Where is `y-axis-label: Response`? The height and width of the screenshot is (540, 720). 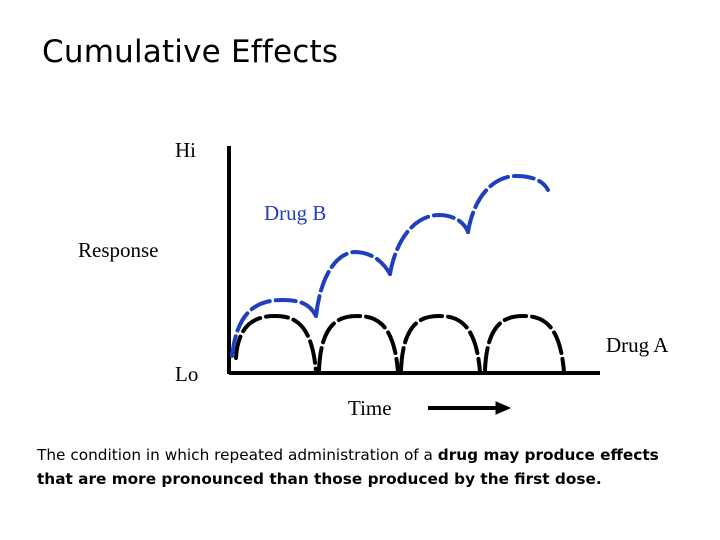
y-axis-label: Response is located at coordinates (118, 250).